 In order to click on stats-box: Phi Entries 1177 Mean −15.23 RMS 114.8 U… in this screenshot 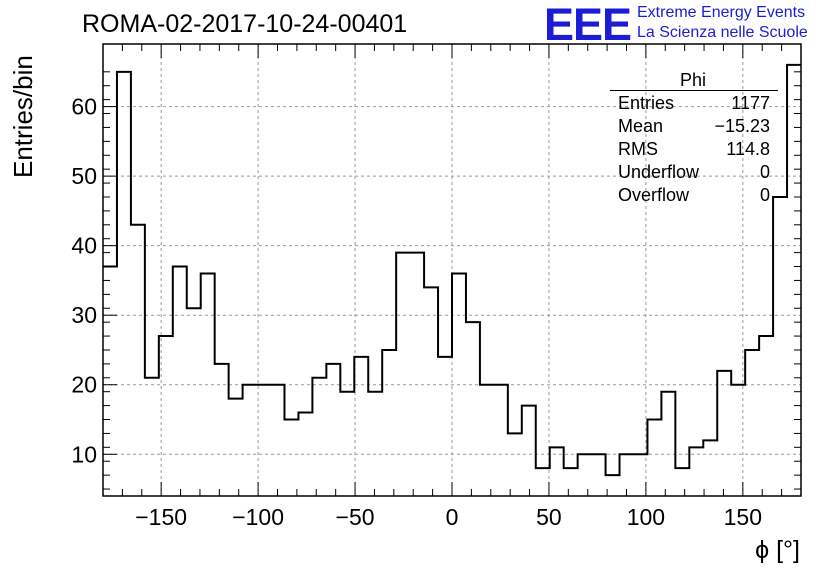, I will do `click(693, 140)`.